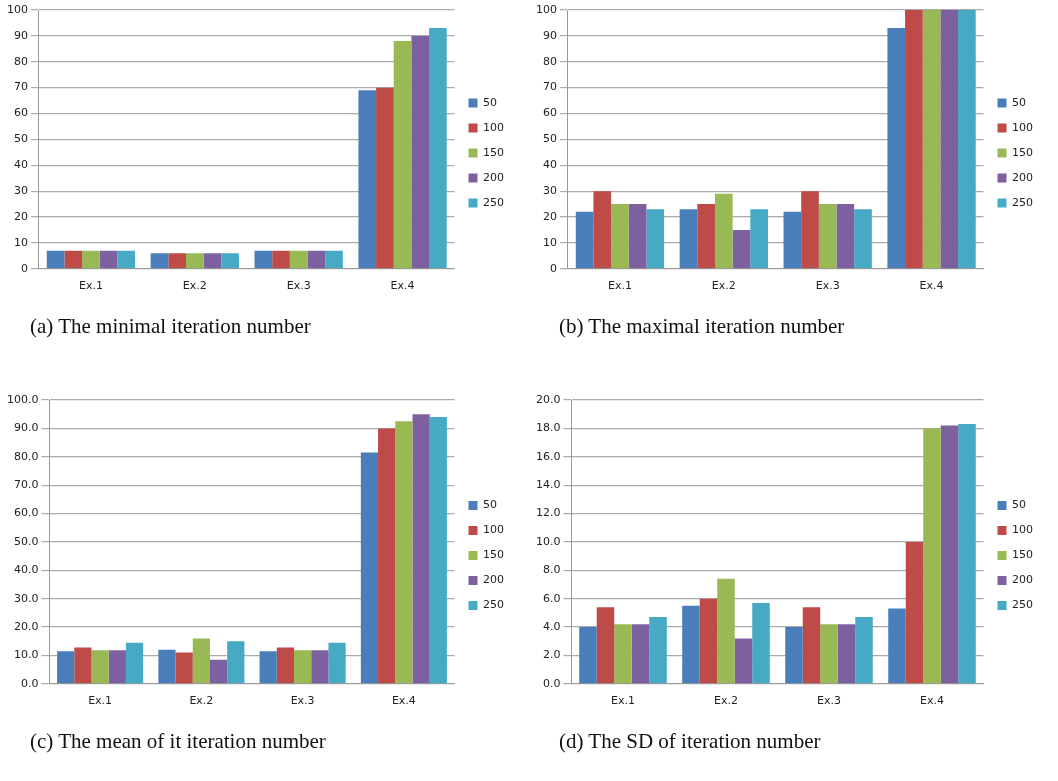  What do you see at coordinates (21, 87) in the screenshot?
I see `y-tick-label: 70` at bounding box center [21, 87].